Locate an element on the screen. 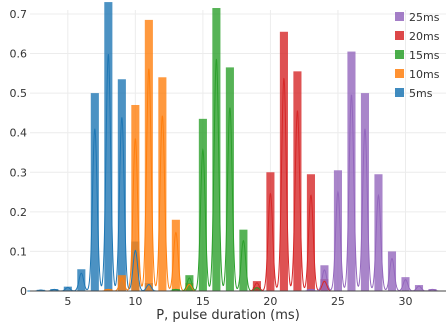 The image size is (448, 322). series-20ms-bars is located at coordinates (290, 161).